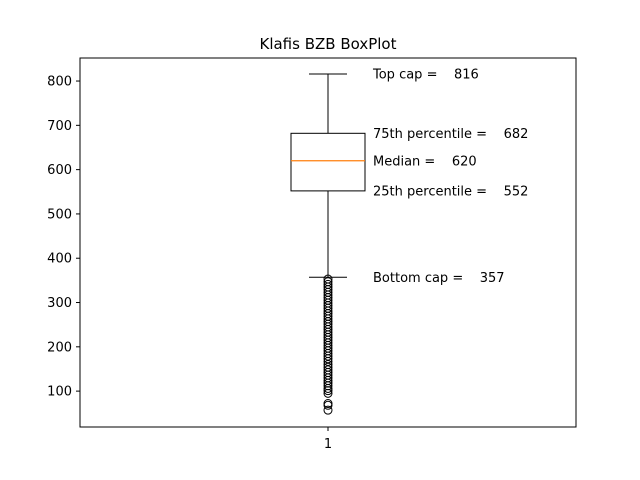 The width and height of the screenshot is (640, 480). Describe the element at coordinates (439, 278) in the screenshot. I see `annotation-text: Bottom cap = 357` at that location.